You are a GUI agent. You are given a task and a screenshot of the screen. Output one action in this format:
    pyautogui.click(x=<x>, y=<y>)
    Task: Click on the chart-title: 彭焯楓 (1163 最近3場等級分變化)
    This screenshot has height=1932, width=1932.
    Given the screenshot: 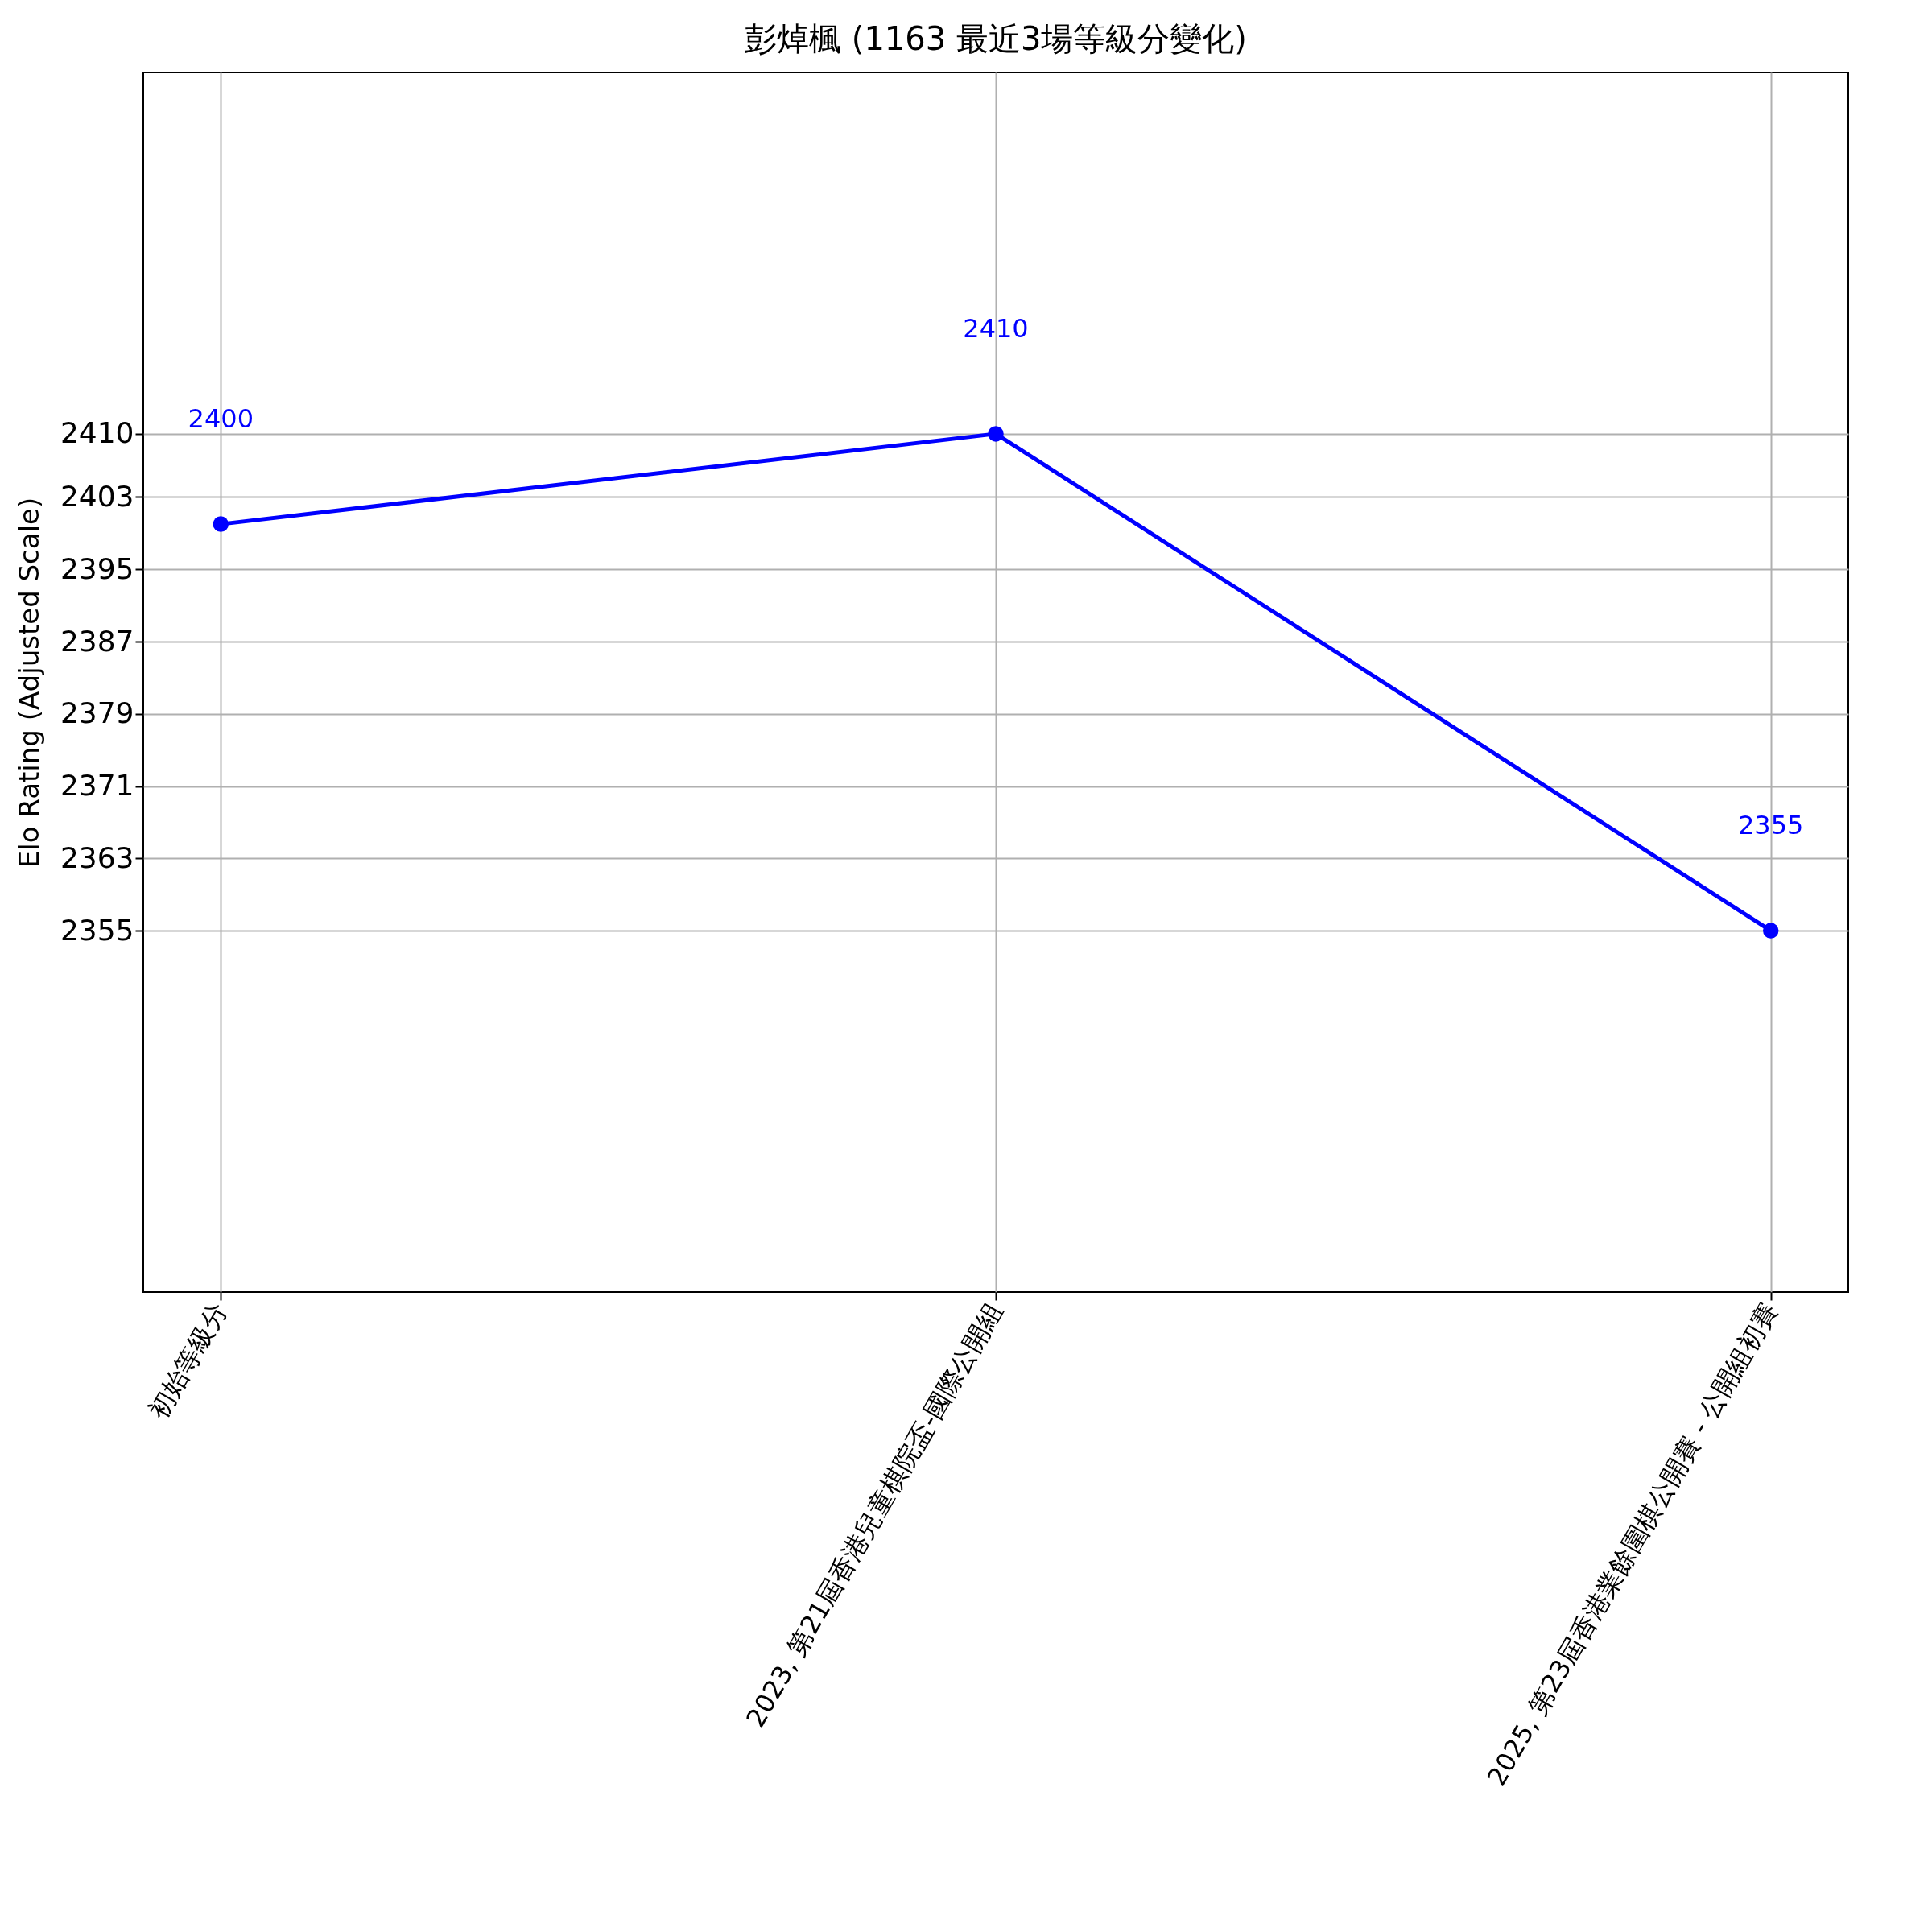 What is the action you would take?
    pyautogui.click(x=996, y=38)
    